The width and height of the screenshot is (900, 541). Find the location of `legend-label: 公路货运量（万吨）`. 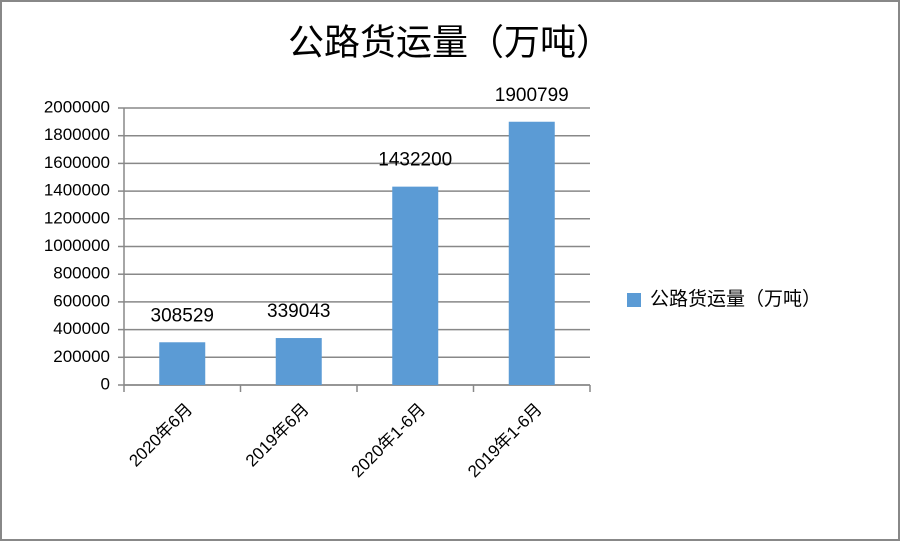

legend-label: 公路货运量（万吨） is located at coordinates (735, 299).